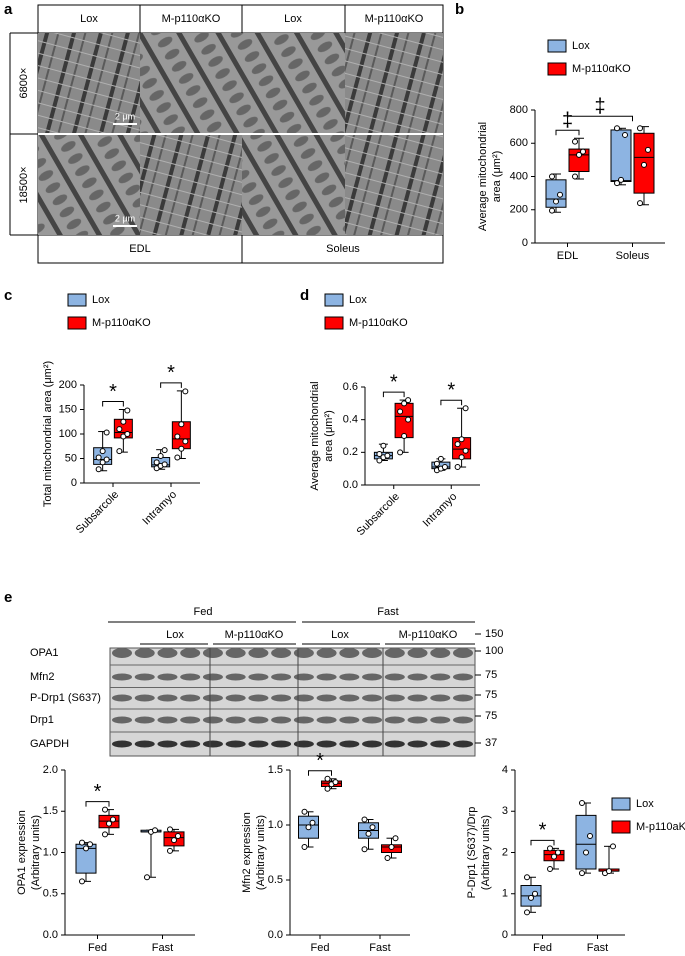  What do you see at coordinates (599, 107) in the screenshot?
I see `significance-mark: ‡` at bounding box center [599, 107].